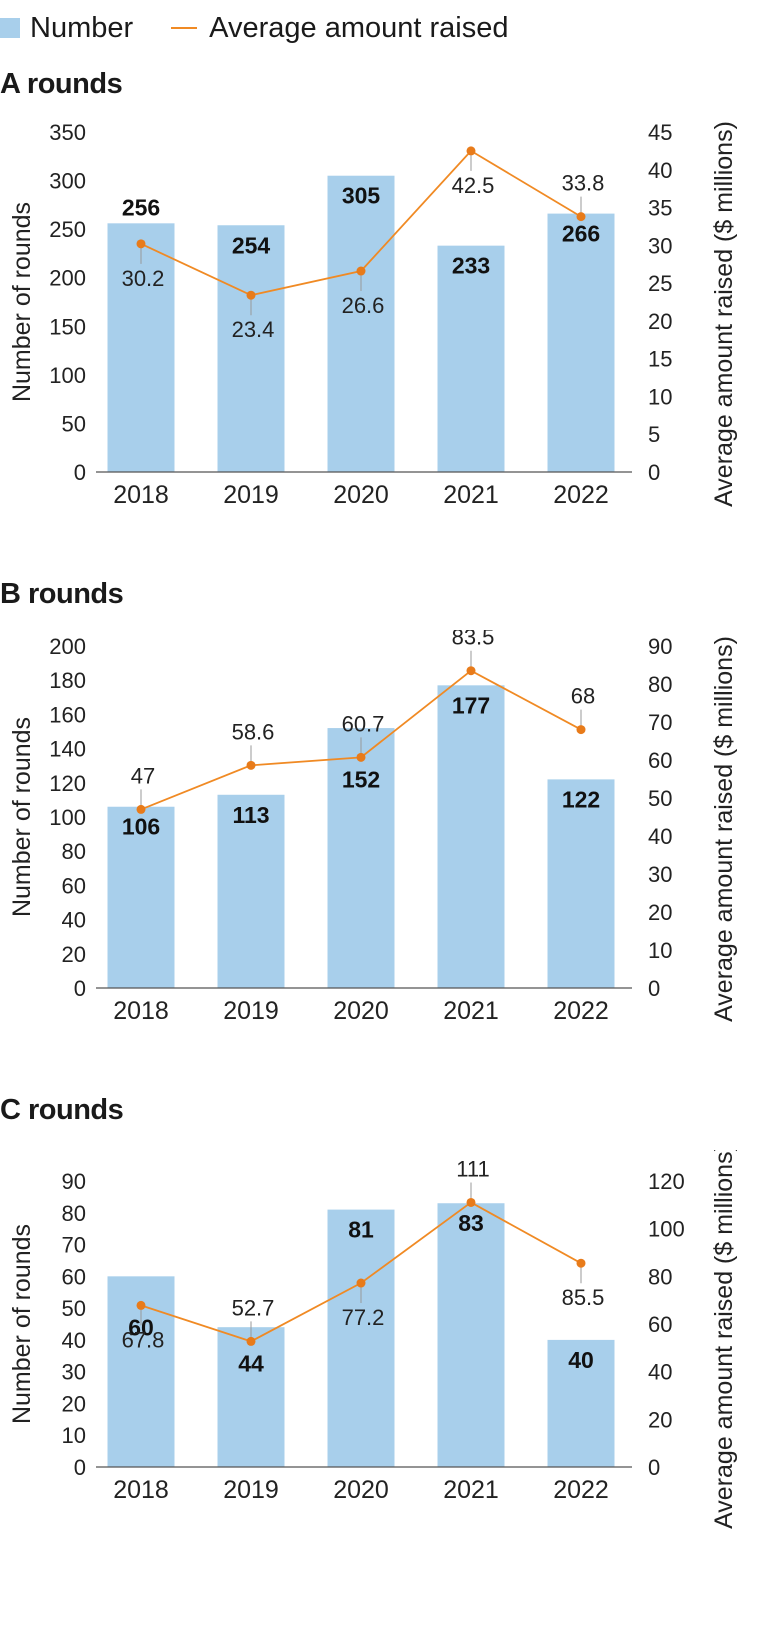  Describe the element at coordinates (361, 1490) in the screenshot. I see `x-tick-label: 2020` at that location.